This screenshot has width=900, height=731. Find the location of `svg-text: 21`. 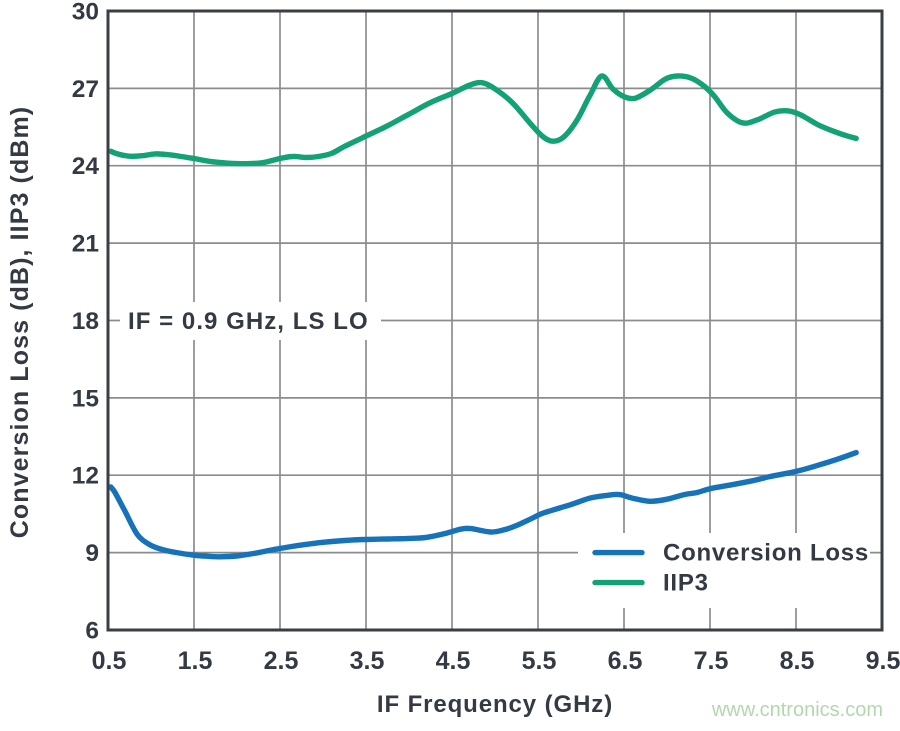

svg-text: 21 is located at coordinates (85, 244).